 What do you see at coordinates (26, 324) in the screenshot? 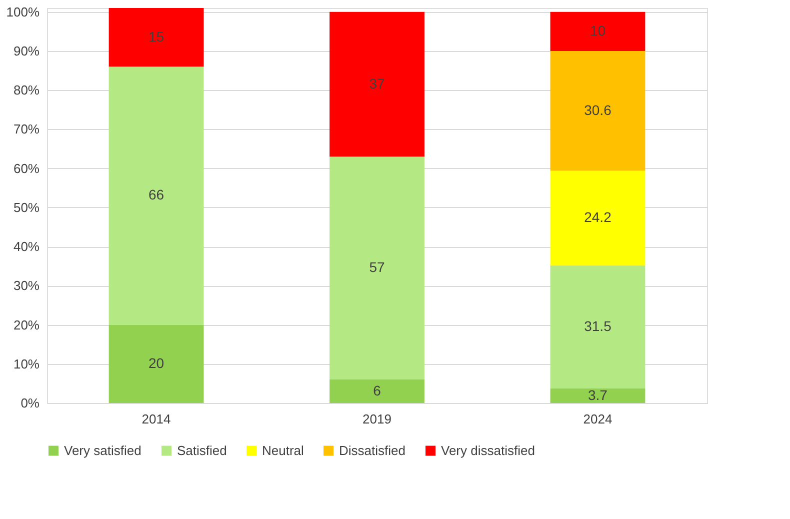
I see `y-tick-label: 20%` at bounding box center [26, 324].